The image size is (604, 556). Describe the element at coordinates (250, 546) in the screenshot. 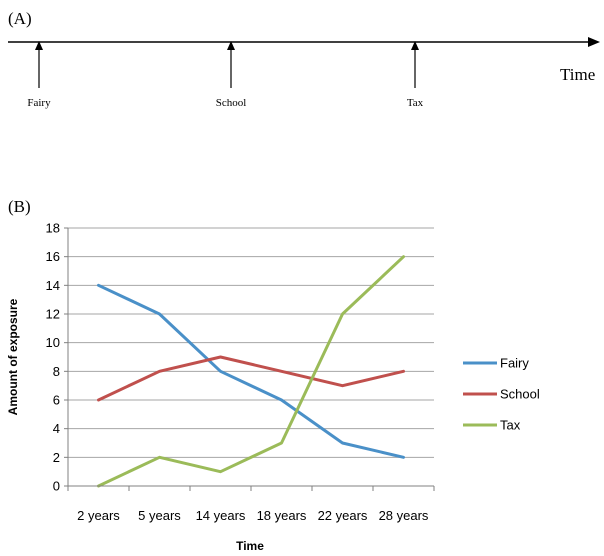

I see `x-axis-label: Time` at that location.